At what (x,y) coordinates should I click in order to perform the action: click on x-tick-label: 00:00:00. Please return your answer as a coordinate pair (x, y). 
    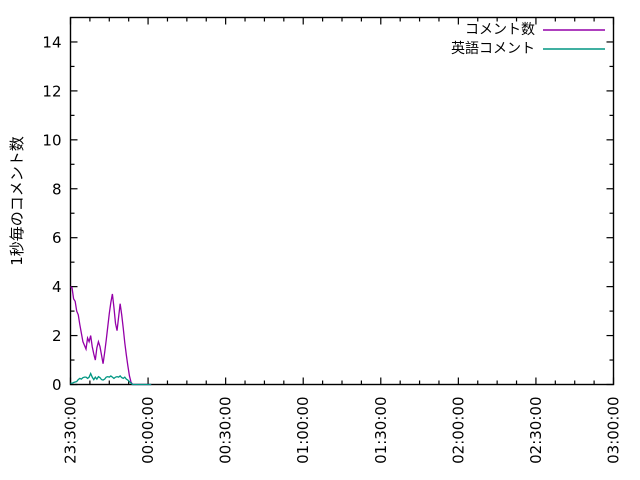
    Looking at the image, I should click on (148, 430).